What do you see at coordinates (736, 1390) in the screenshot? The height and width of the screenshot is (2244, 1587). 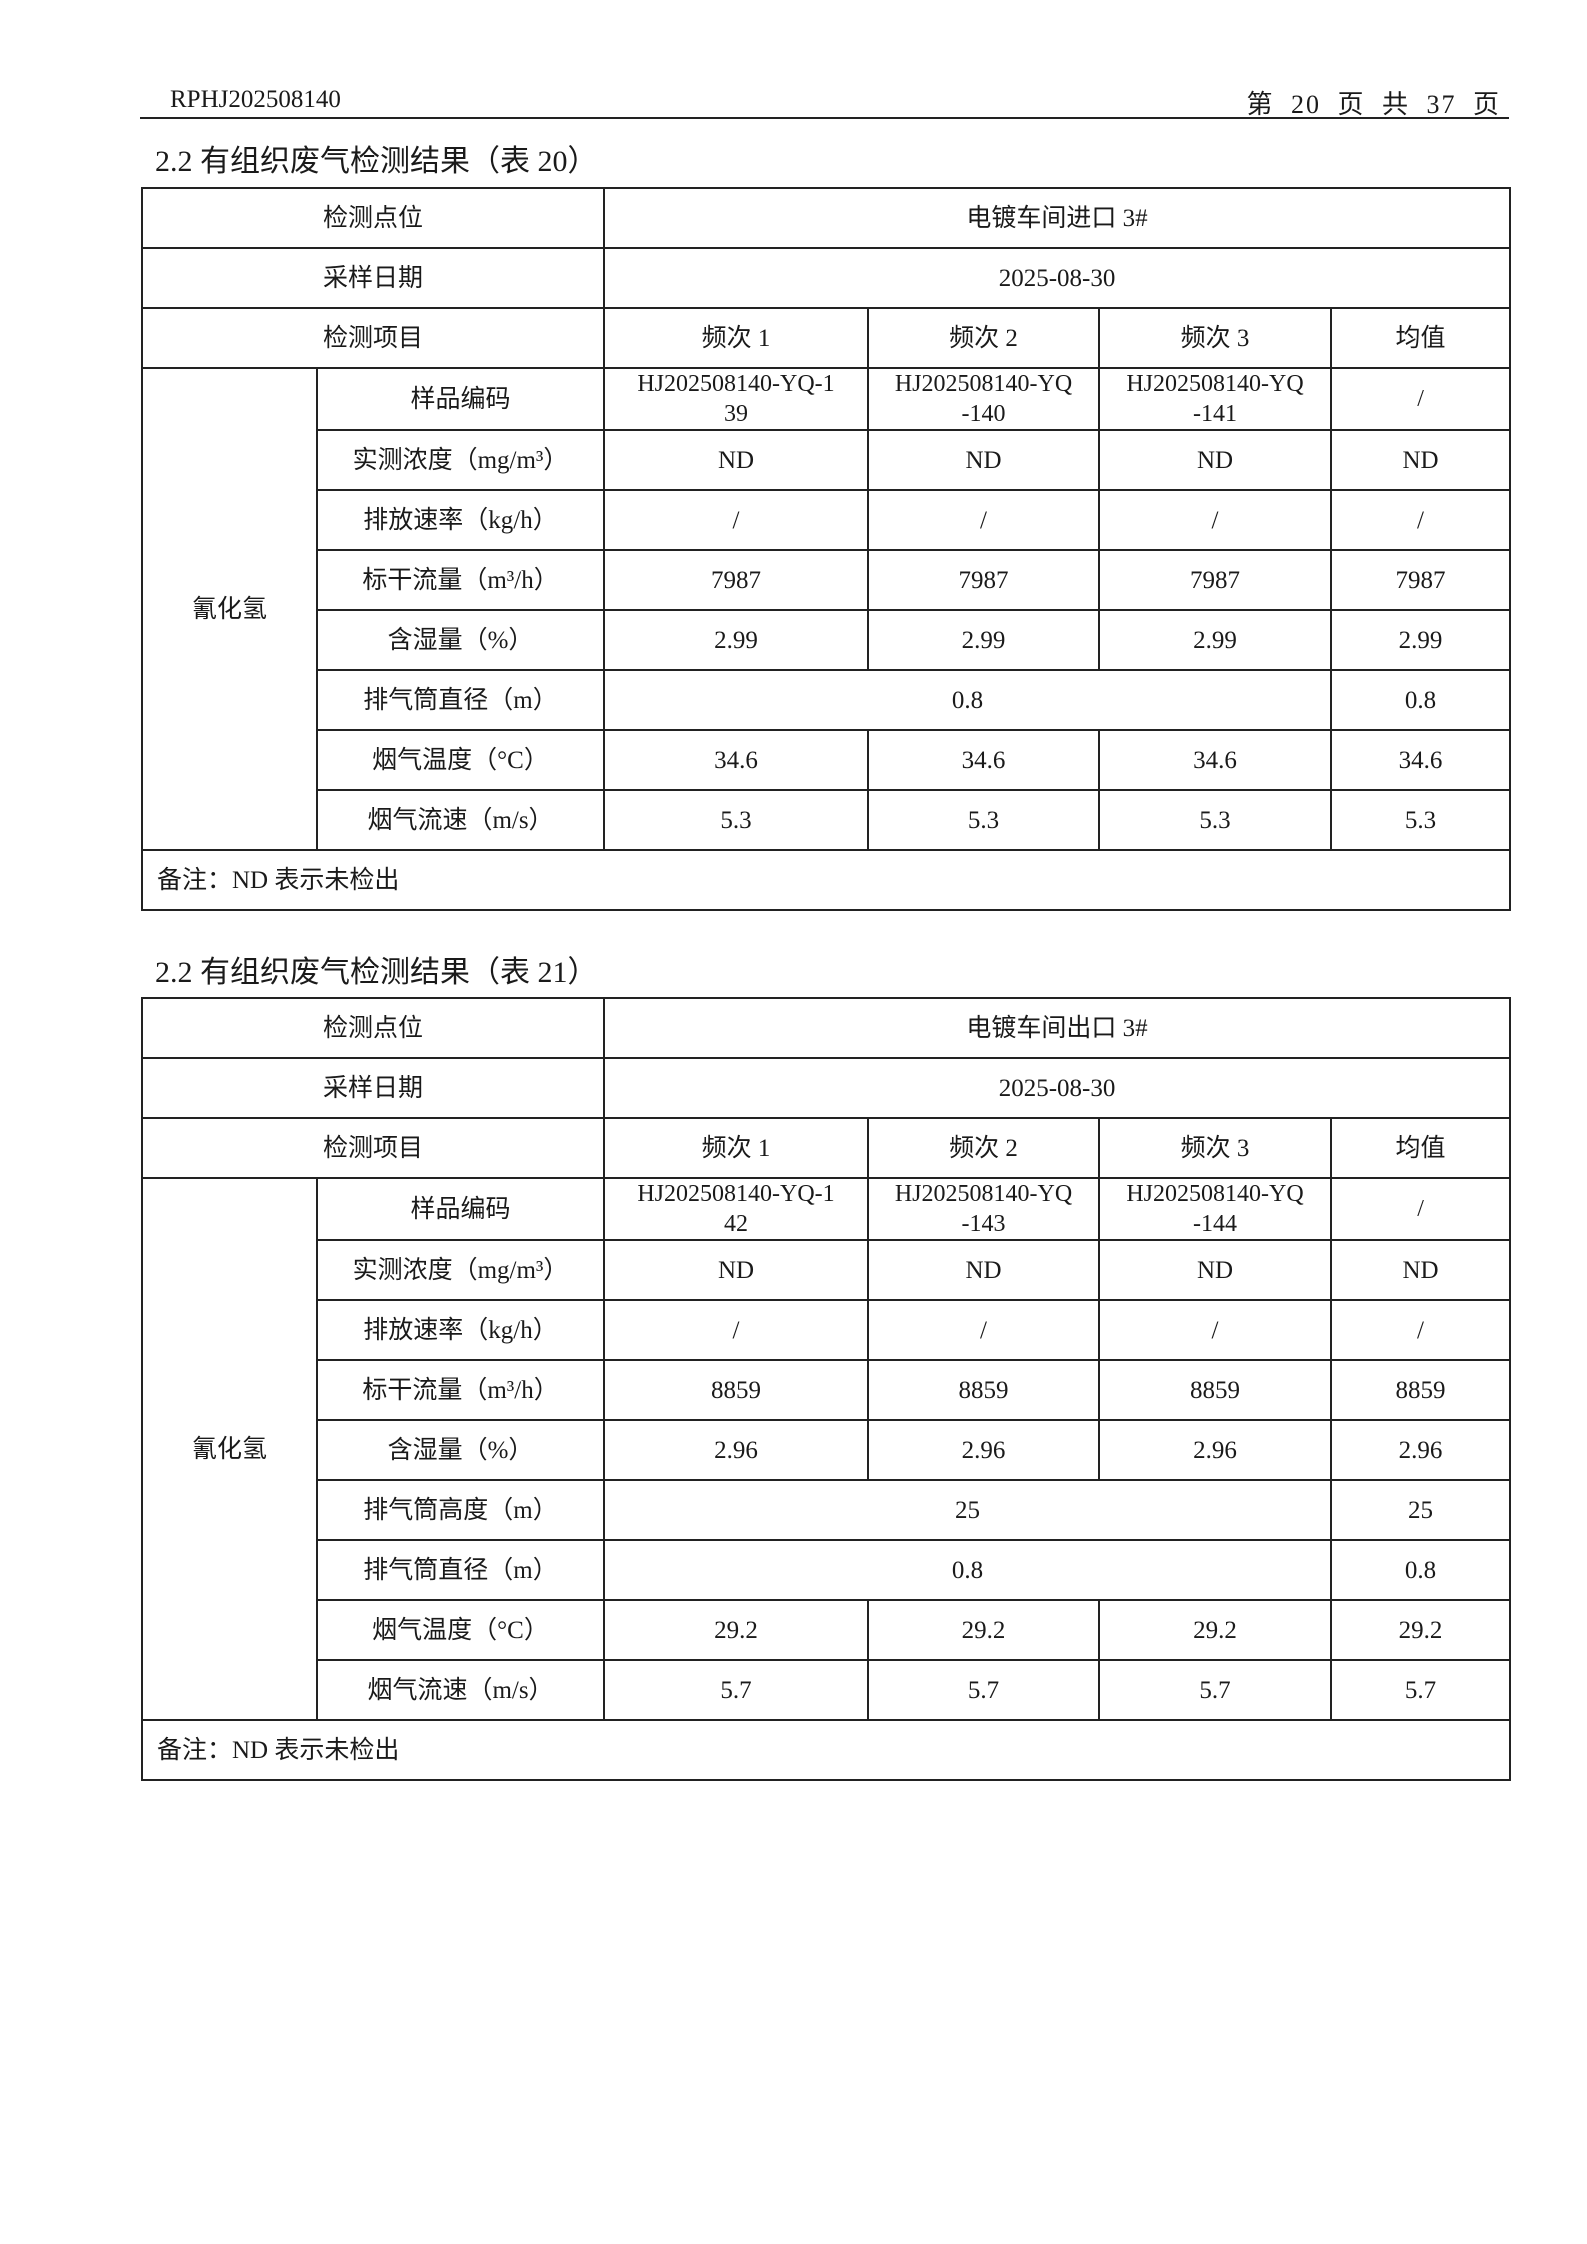 I see `value-cell: 8859` at bounding box center [736, 1390].